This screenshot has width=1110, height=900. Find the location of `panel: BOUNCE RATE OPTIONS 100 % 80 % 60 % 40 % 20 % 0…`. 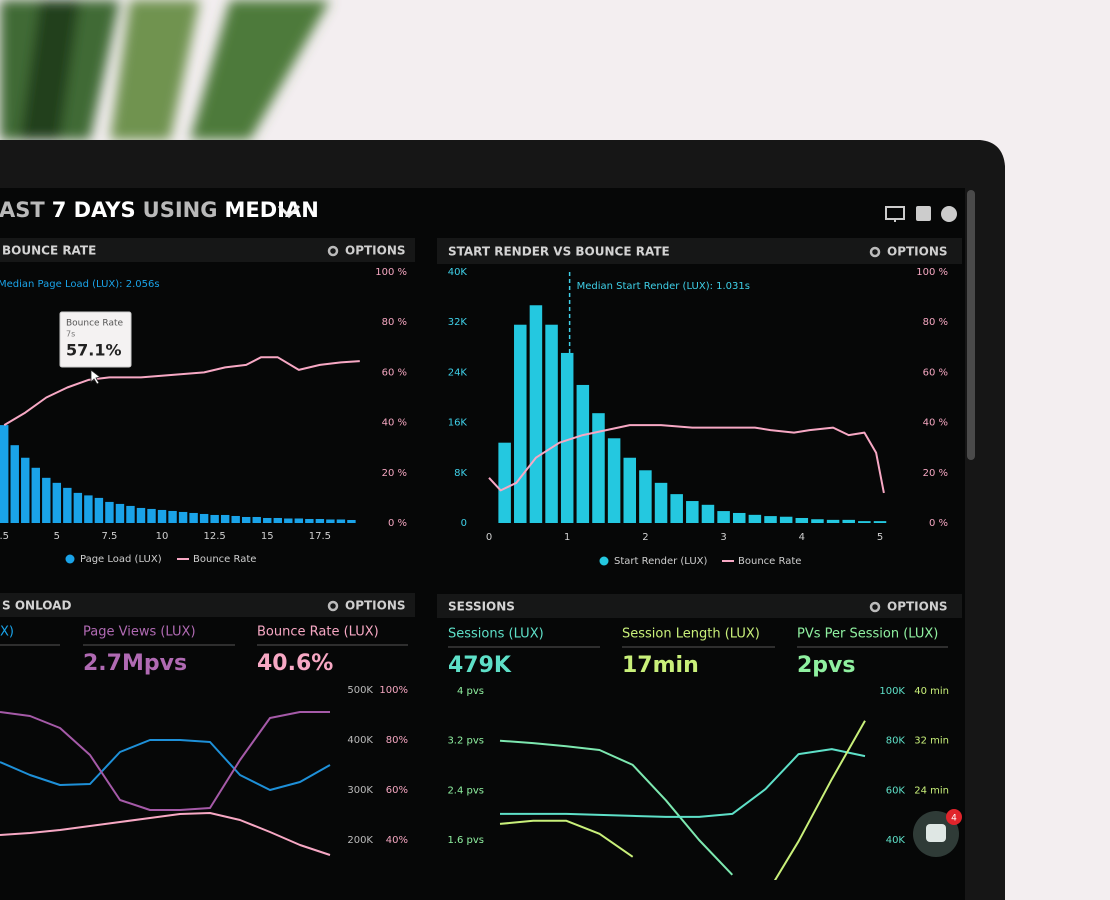

panel: BOUNCE RATE OPTIONS 100 % 80 % 60 % 40 % 20 % 0… is located at coordinates (207, 401).